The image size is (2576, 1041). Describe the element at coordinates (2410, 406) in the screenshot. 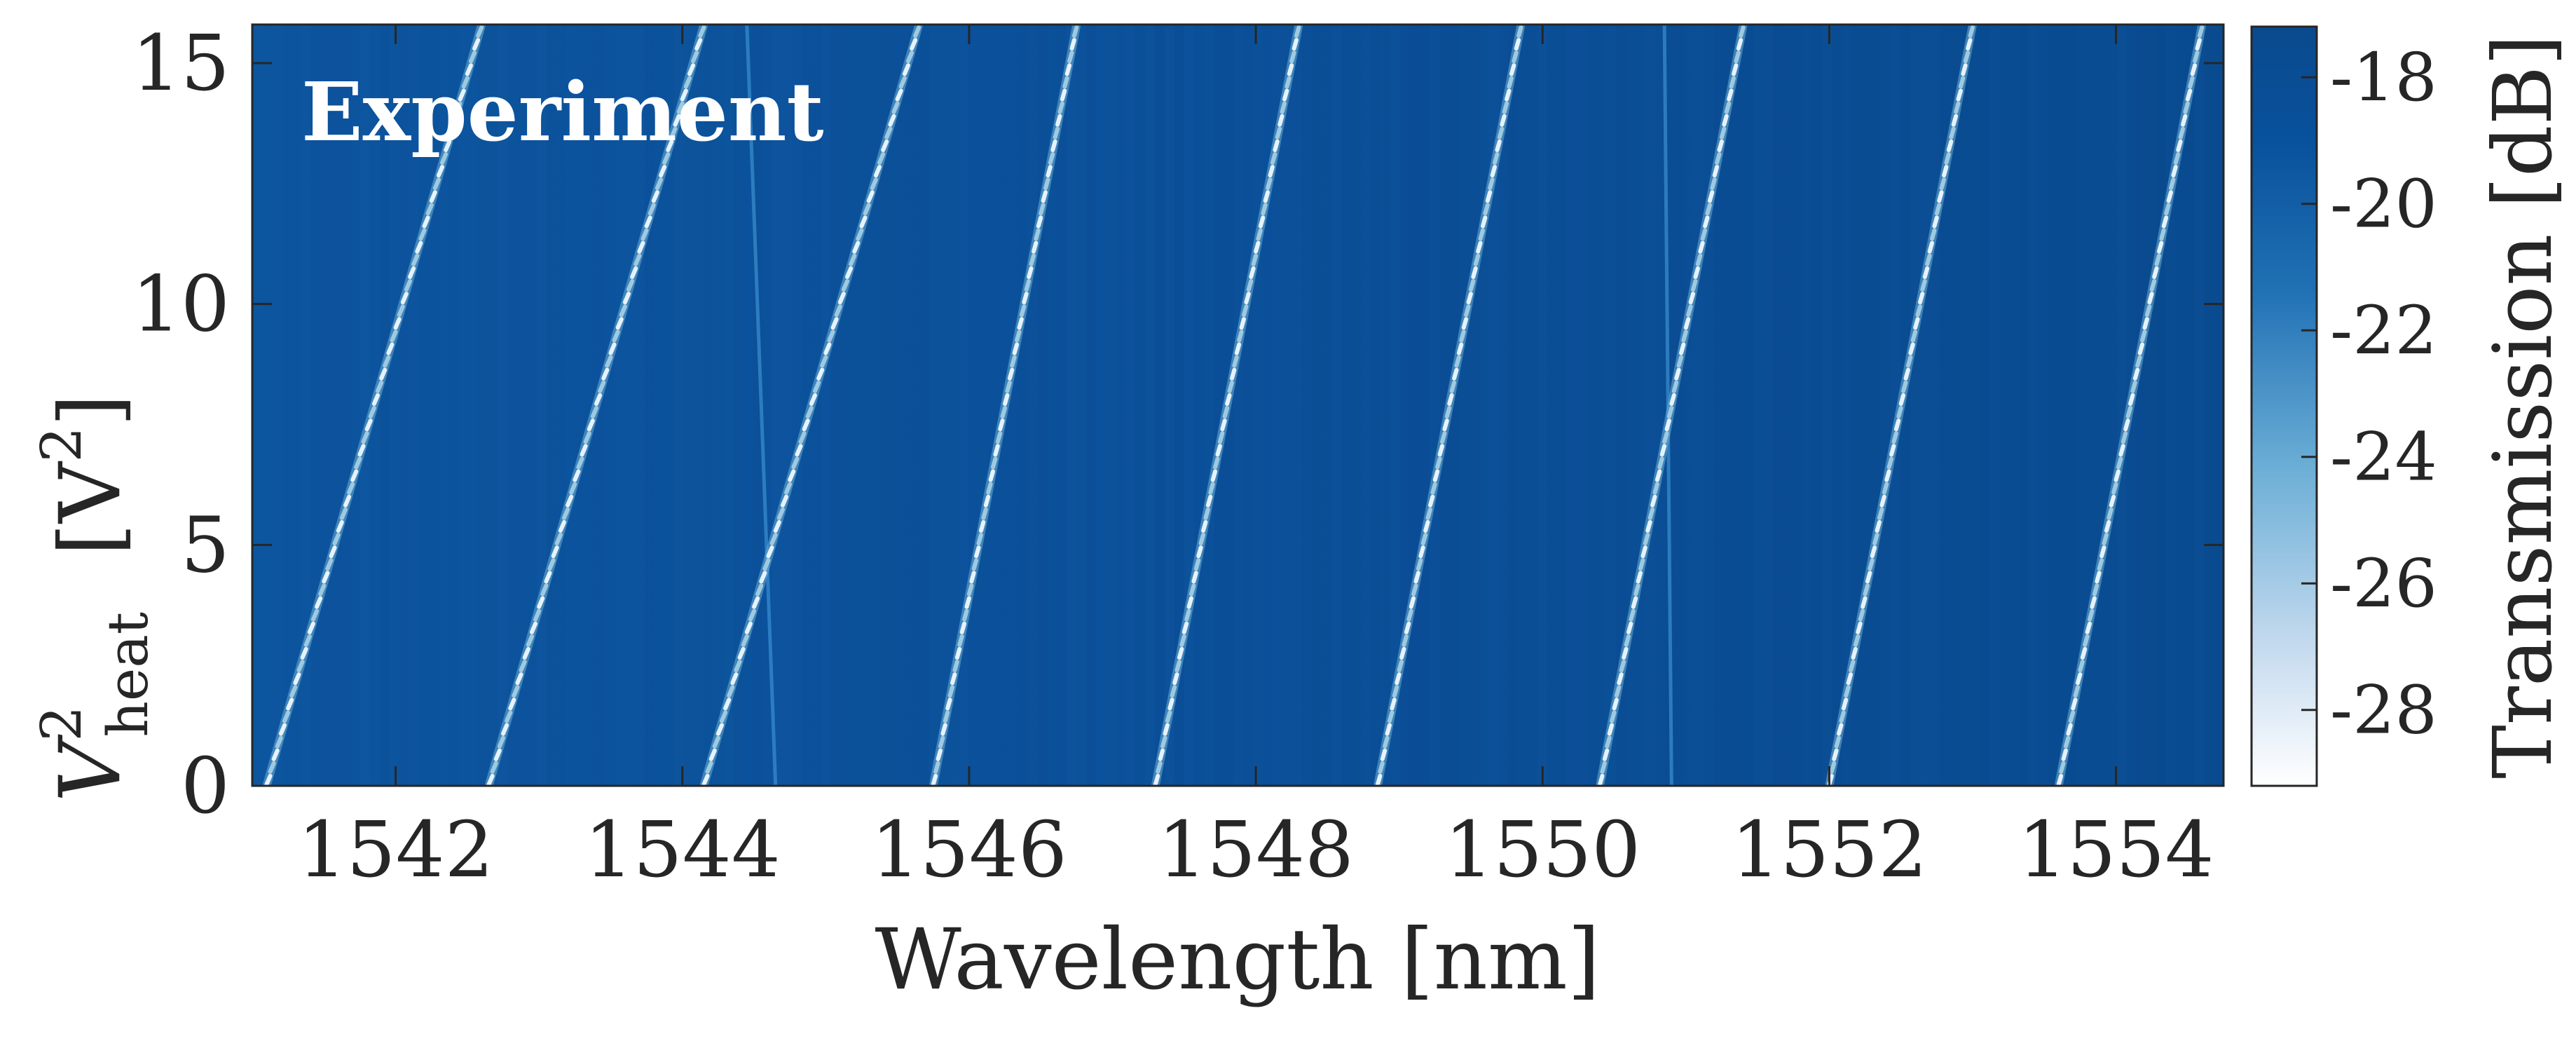

I see `colorbar: -18 -20 -22 -24 -26 -28 Transmission [dB]` at that location.